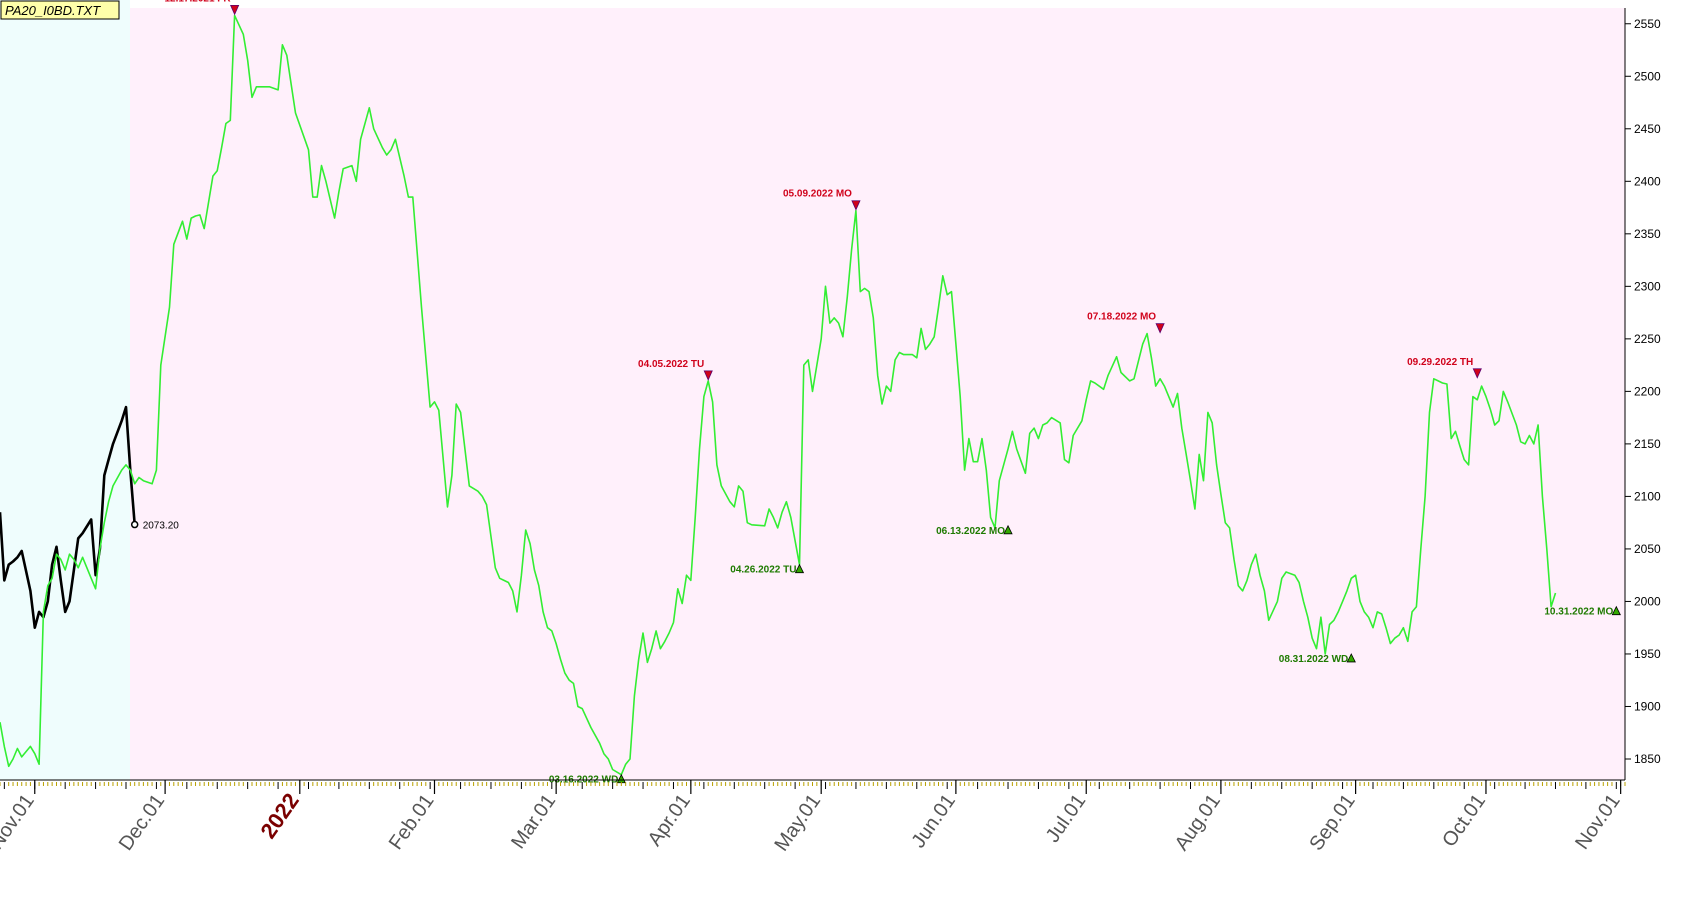 This screenshot has height=905, width=1703. What do you see at coordinates (1647, 759) in the screenshot?
I see `y-tick-label: 1850` at bounding box center [1647, 759].